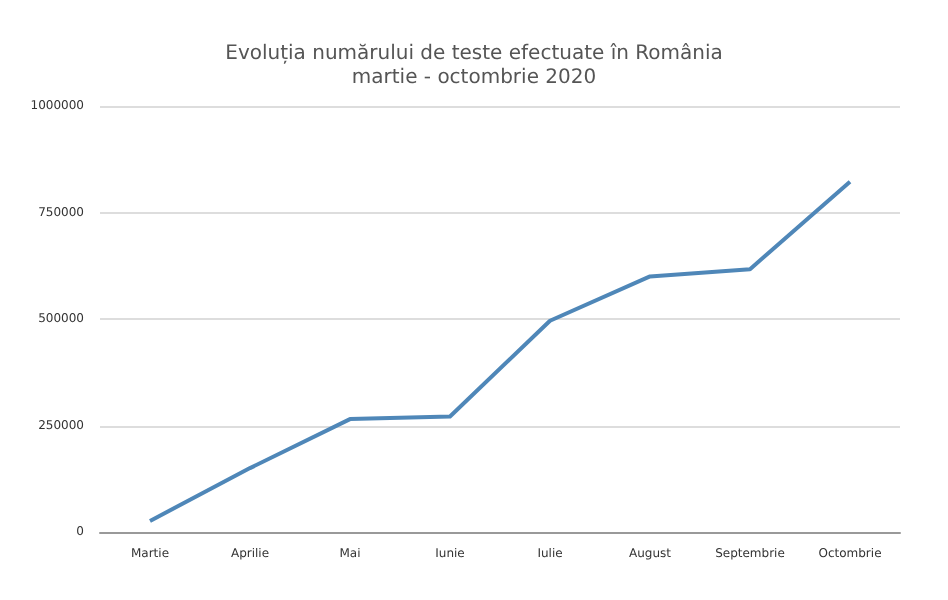 The width and height of the screenshot is (948, 600). Describe the element at coordinates (474, 66) in the screenshot. I see `chart-title: Evoluția numărului de teste efectuate în România martie - octombrie 2020` at that location.